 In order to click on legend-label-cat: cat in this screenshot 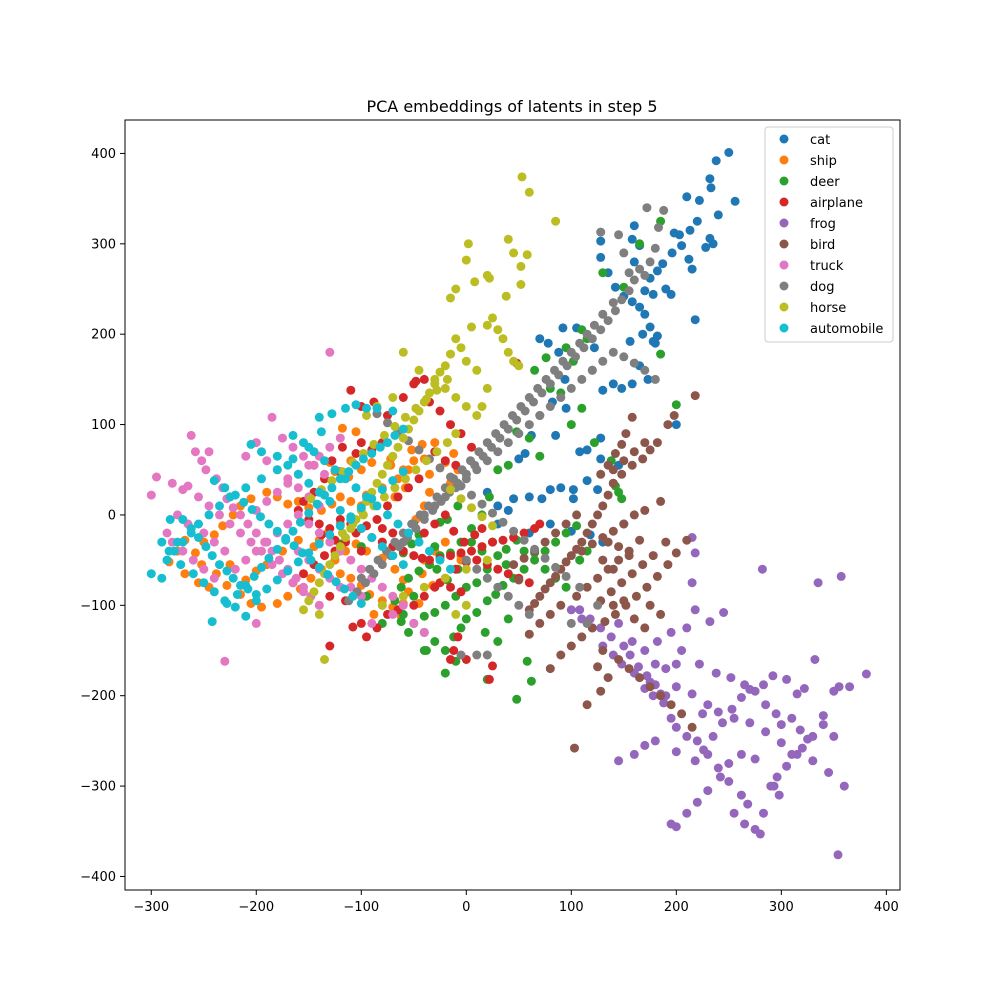, I will do `click(820, 140)`.